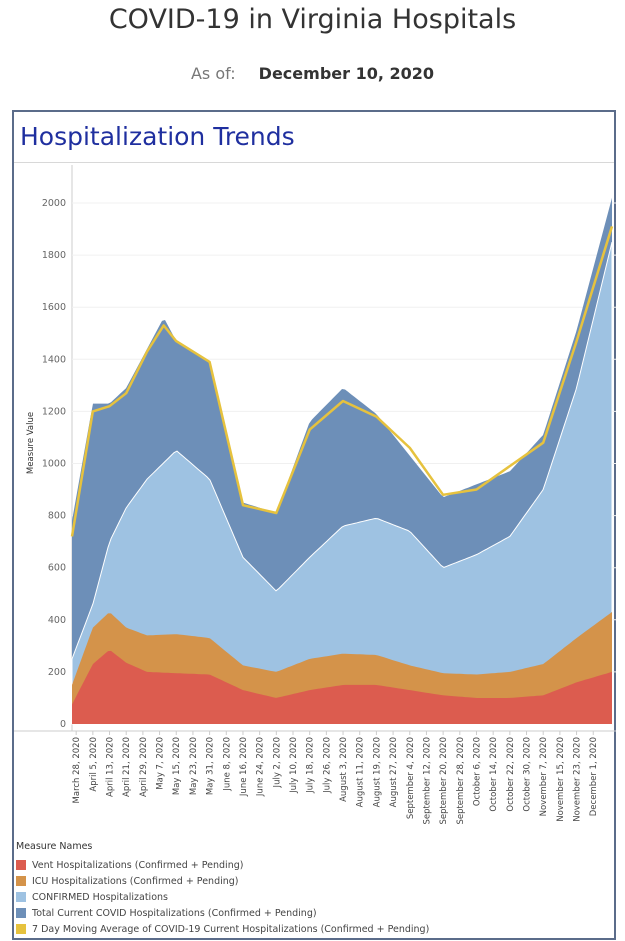 The width and height of the screenshot is (625, 941). What do you see at coordinates (314, 162) in the screenshot?
I see `panel-divider` at bounding box center [314, 162].